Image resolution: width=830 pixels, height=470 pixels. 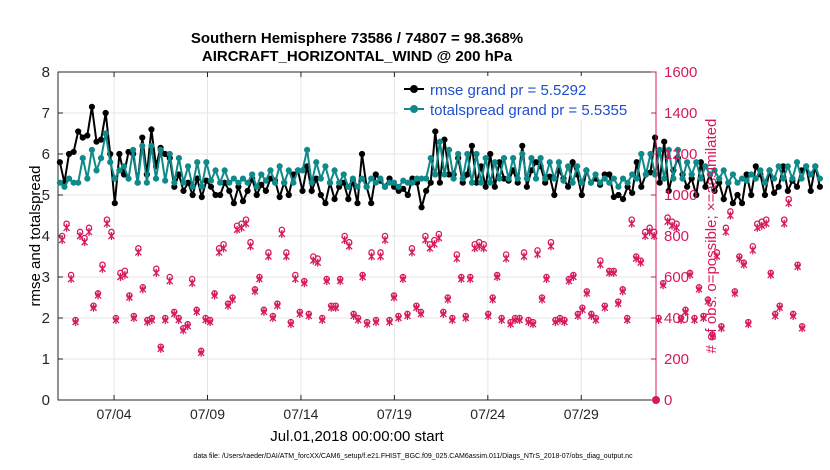 I want to click on left-y-tick-label: 5, so click(x=46, y=195).